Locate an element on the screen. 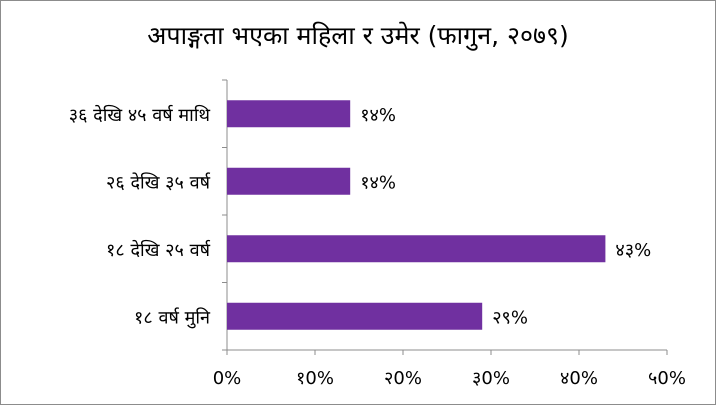  x-tick-label: ३0% is located at coordinates (491, 378).